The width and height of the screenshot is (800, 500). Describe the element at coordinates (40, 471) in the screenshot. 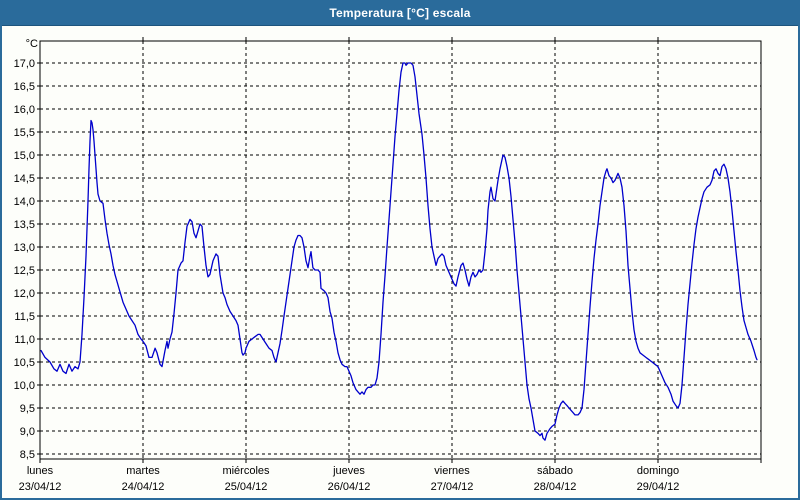

I see `x-tick-day-label: lunes` at that location.